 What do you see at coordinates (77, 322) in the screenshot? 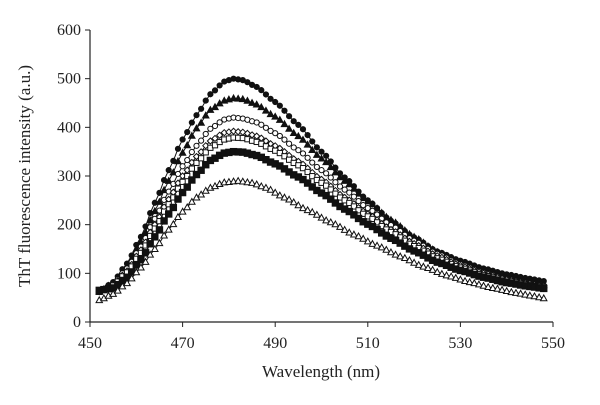
I see `y-tick-label: 0` at bounding box center [77, 322].